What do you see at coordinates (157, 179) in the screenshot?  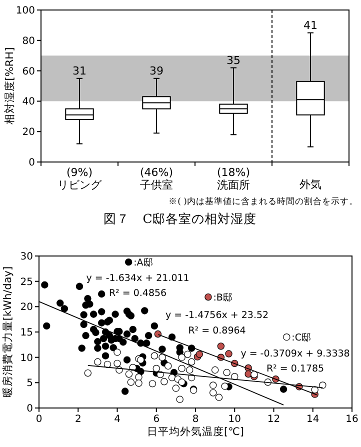 I see `x-tick-label: (46%) 子供室` at bounding box center [157, 179].